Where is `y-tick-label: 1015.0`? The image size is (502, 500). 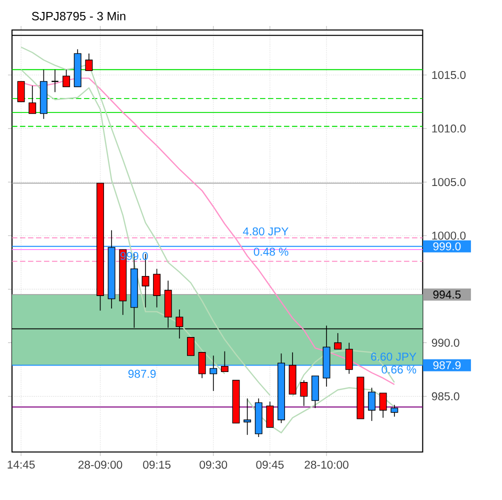 y-tick-label: 1015.0 is located at coordinates (449, 74).